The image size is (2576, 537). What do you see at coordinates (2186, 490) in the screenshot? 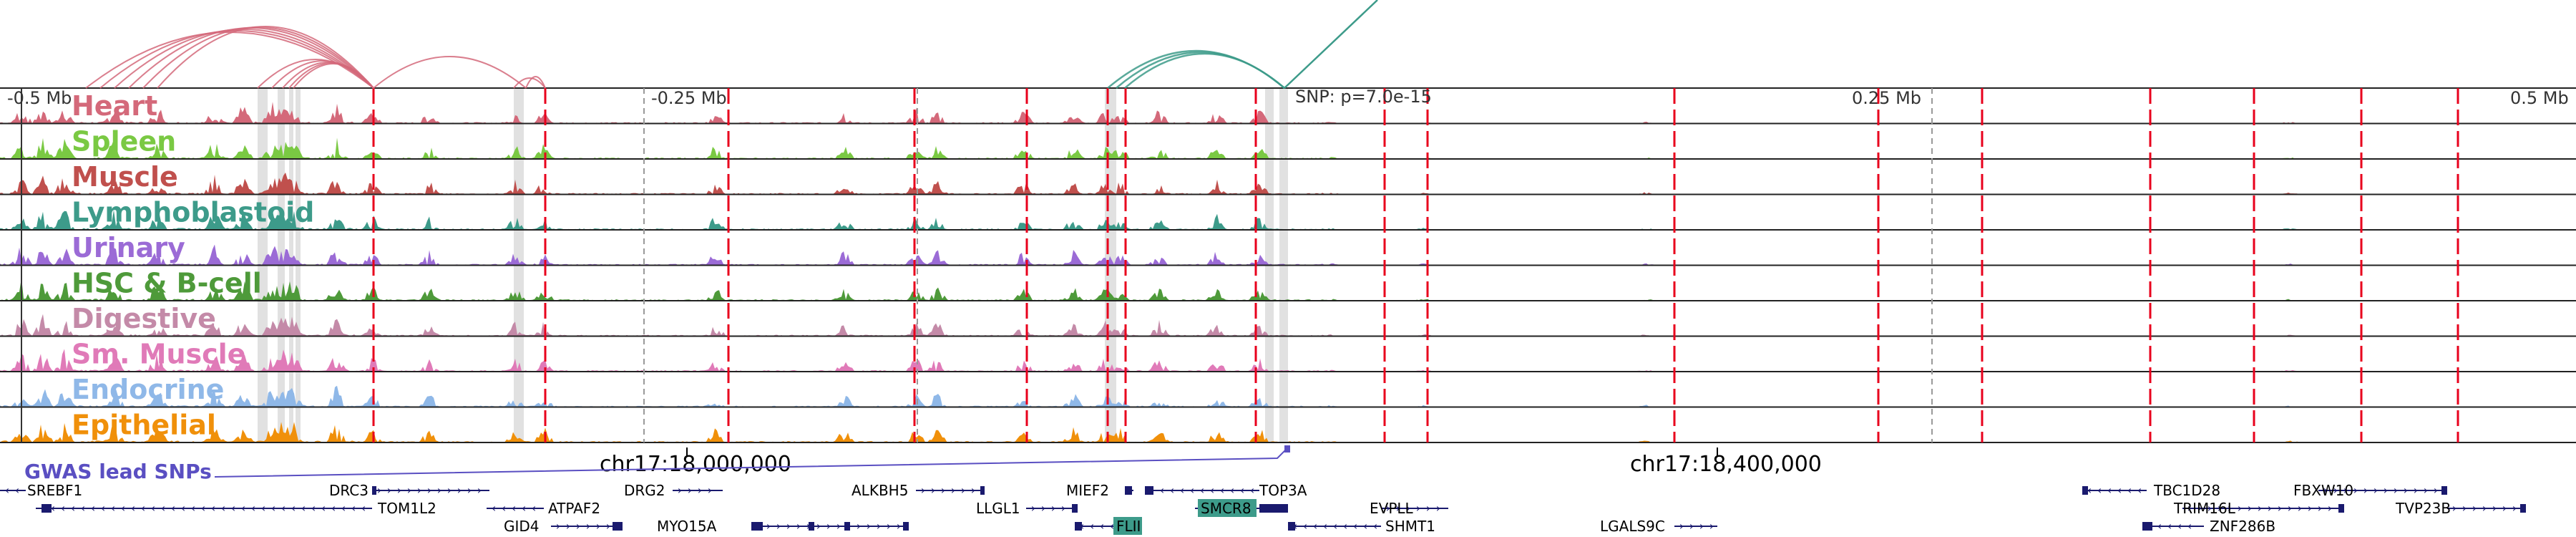
I see `gene-label: TBC1D28` at bounding box center [2186, 490].